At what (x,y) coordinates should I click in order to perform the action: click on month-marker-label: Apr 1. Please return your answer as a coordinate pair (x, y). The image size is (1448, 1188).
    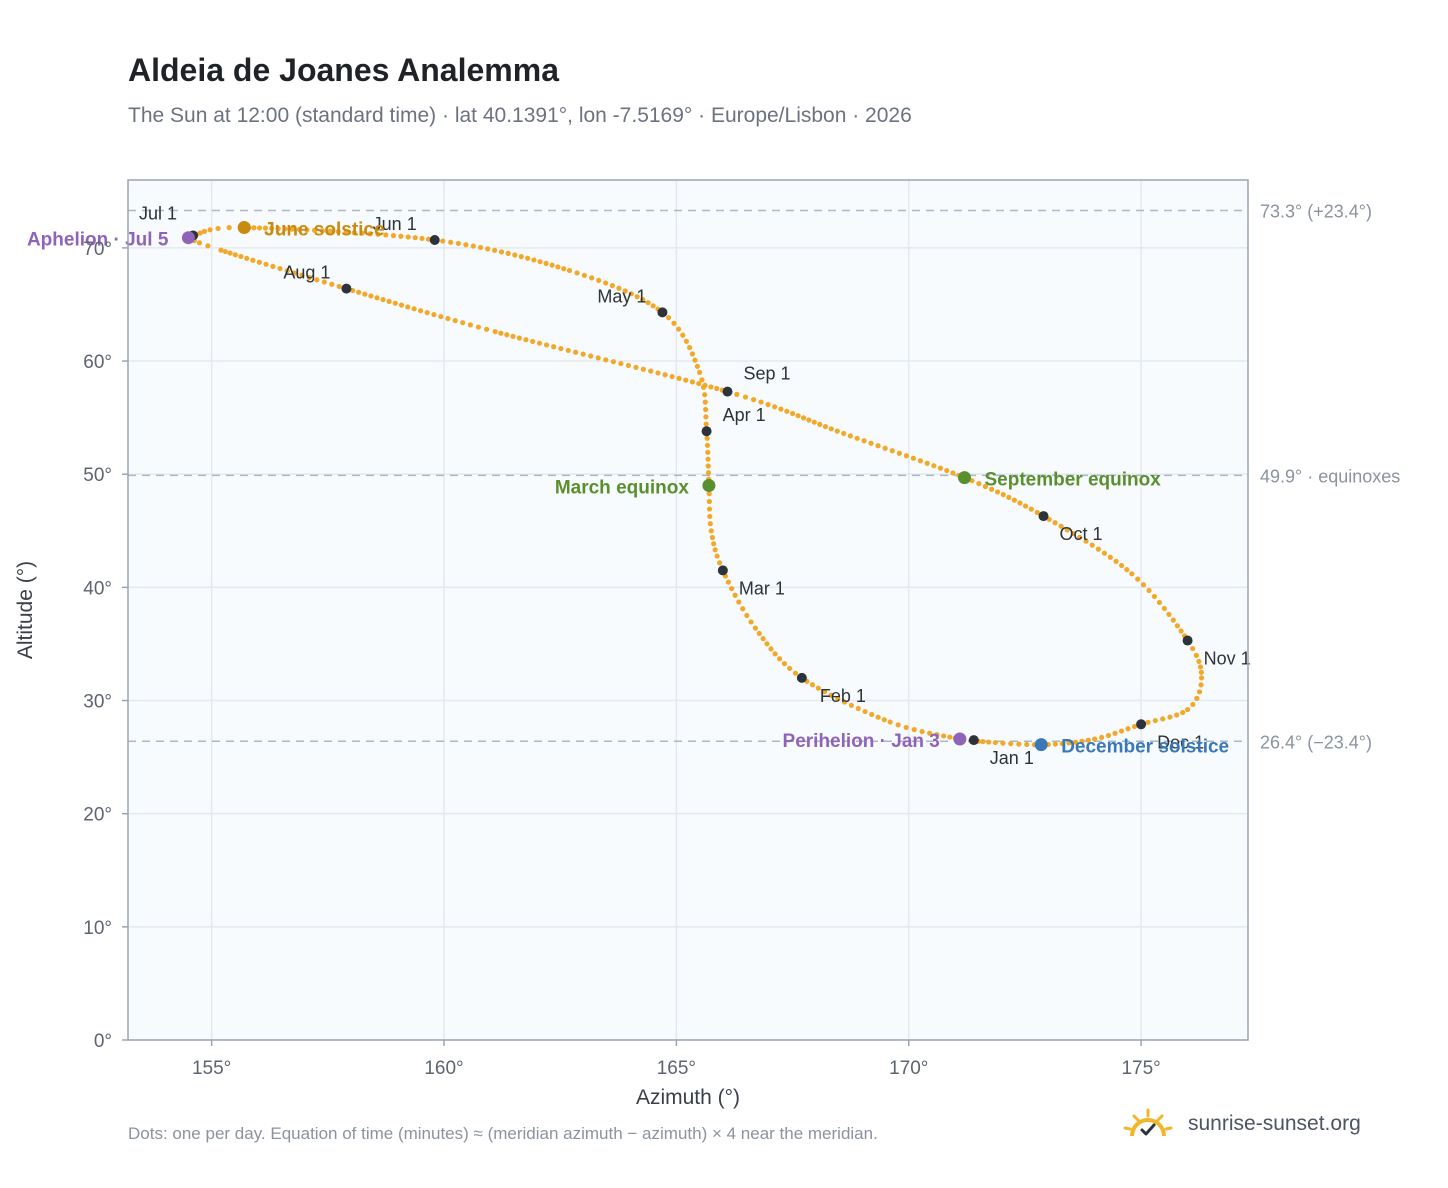
    Looking at the image, I should click on (744, 415).